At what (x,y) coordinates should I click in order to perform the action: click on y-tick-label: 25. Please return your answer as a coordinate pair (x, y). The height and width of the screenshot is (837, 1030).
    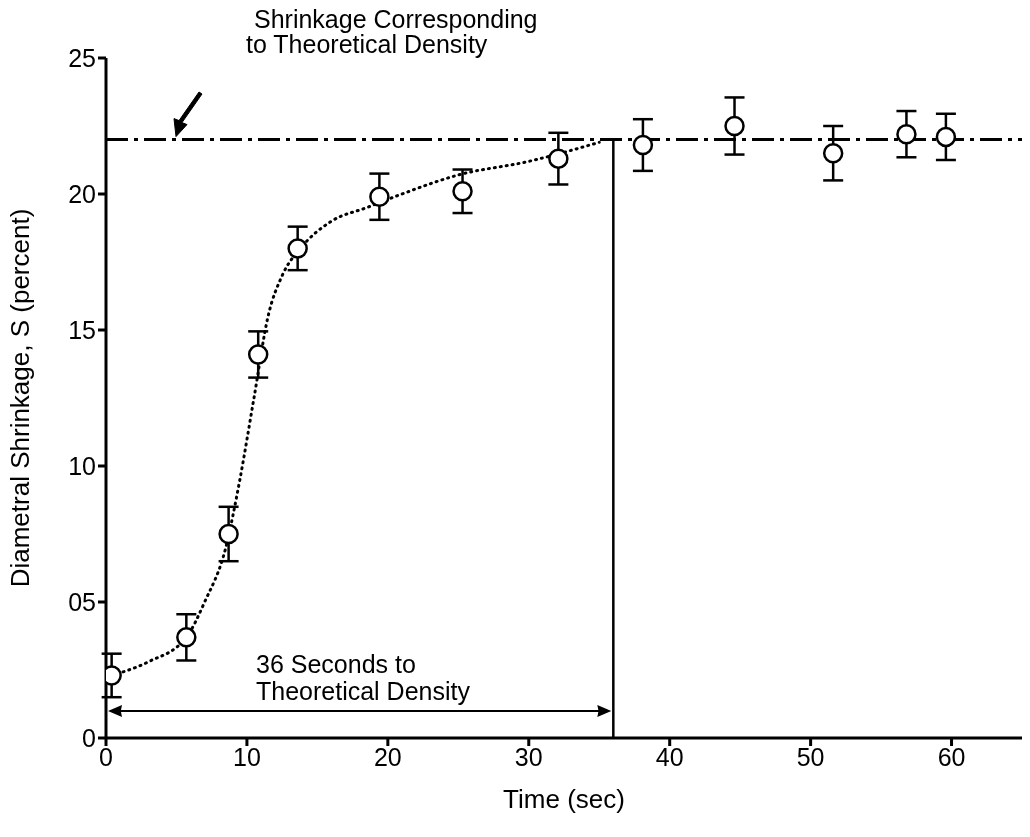
    Looking at the image, I should click on (82, 57).